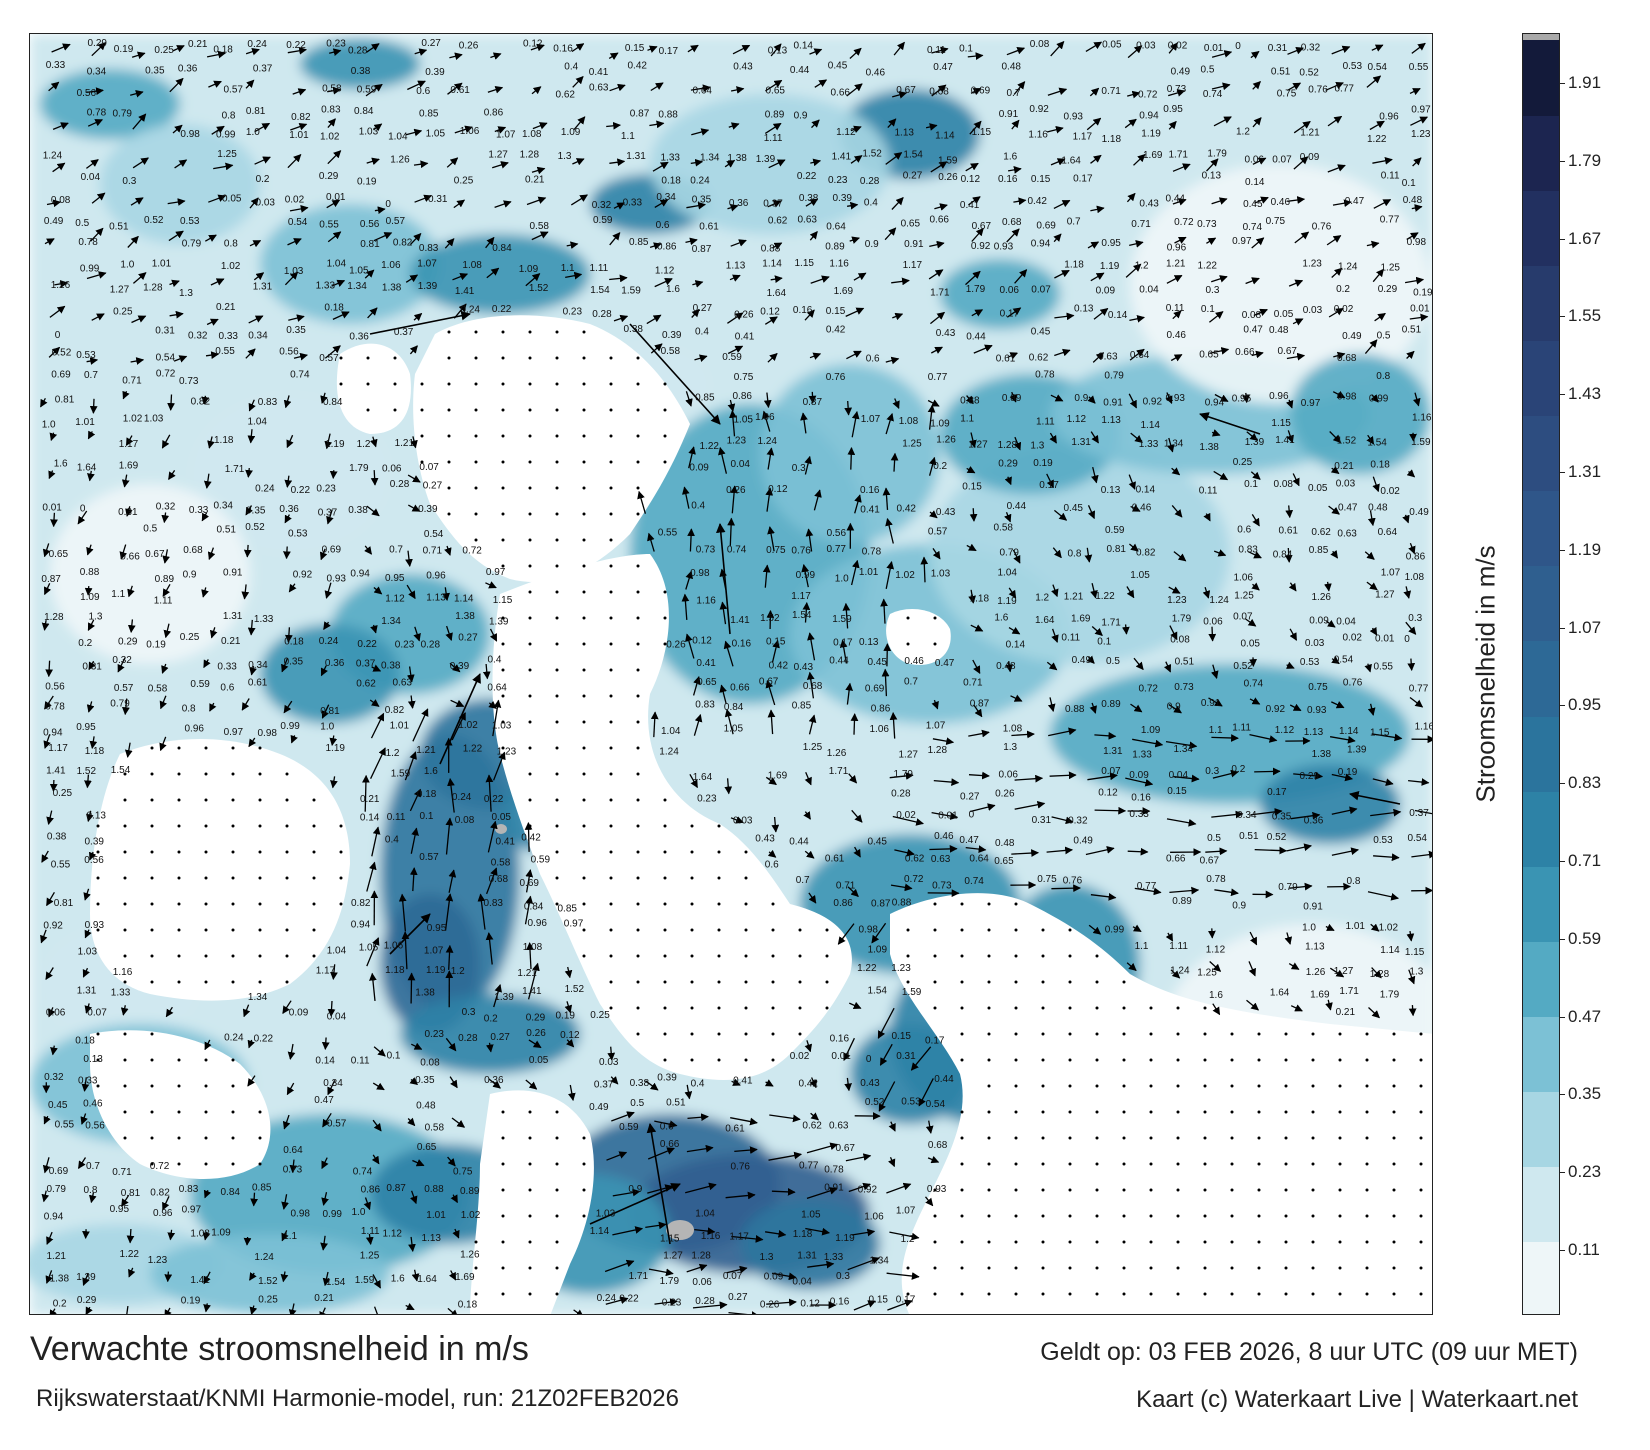 Image resolution: width=1650 pixels, height=1450 pixels. Describe the element at coordinates (395, 578) in the screenshot. I see `speed-label: 0.95` at that location.